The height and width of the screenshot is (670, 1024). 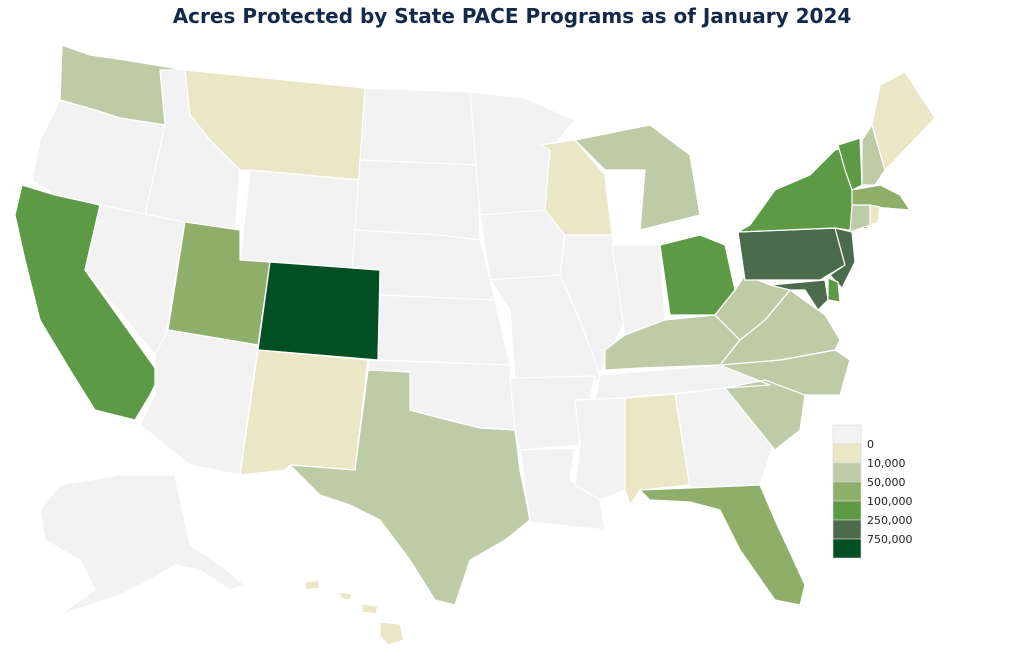 I want to click on state-AK, so click(x=142, y=545).